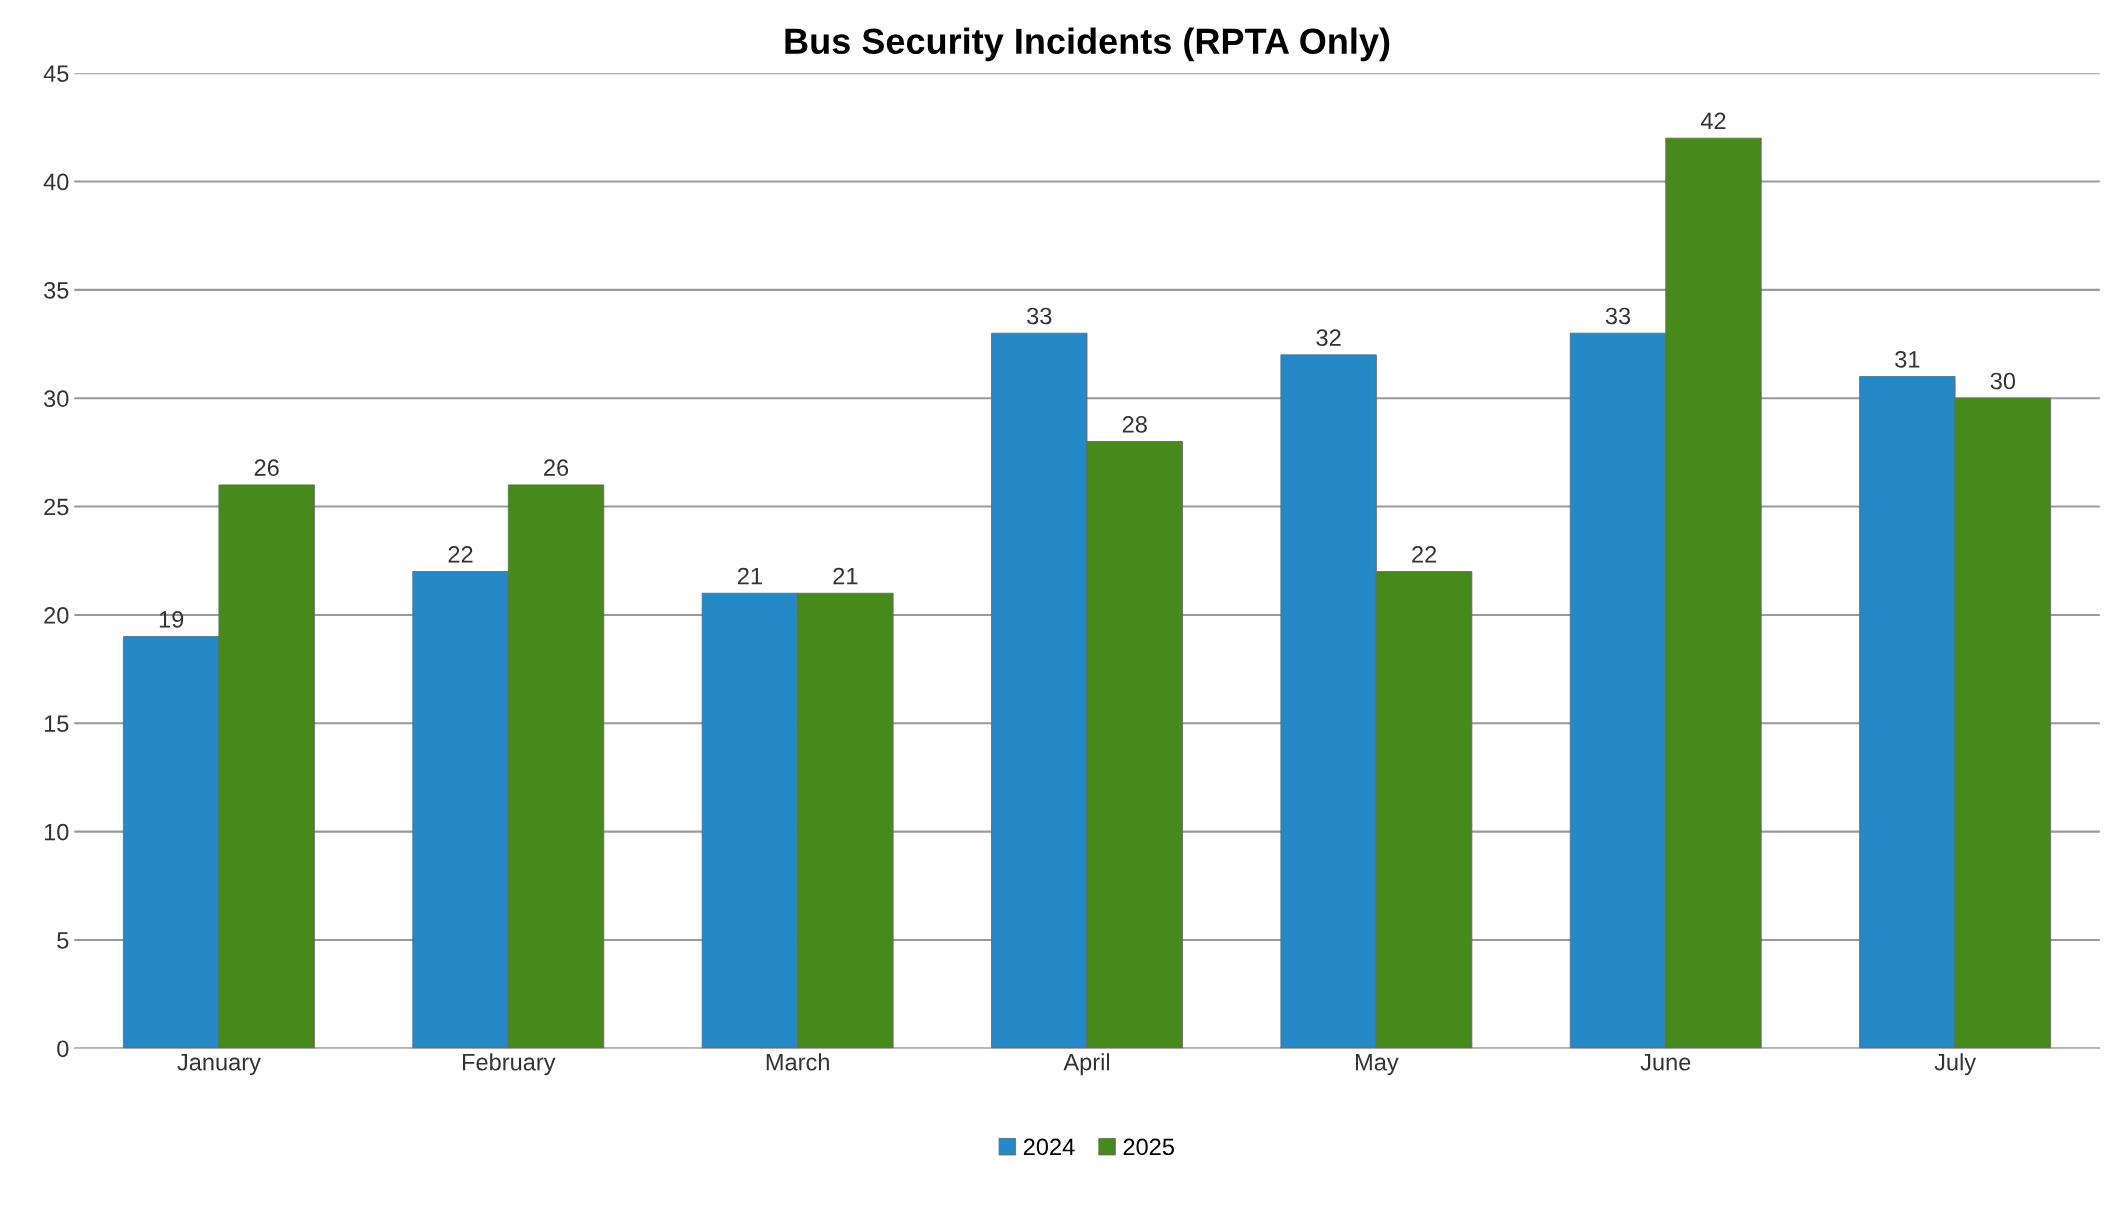  Describe the element at coordinates (56, 290) in the screenshot. I see `y-tick-label: 35` at that location.